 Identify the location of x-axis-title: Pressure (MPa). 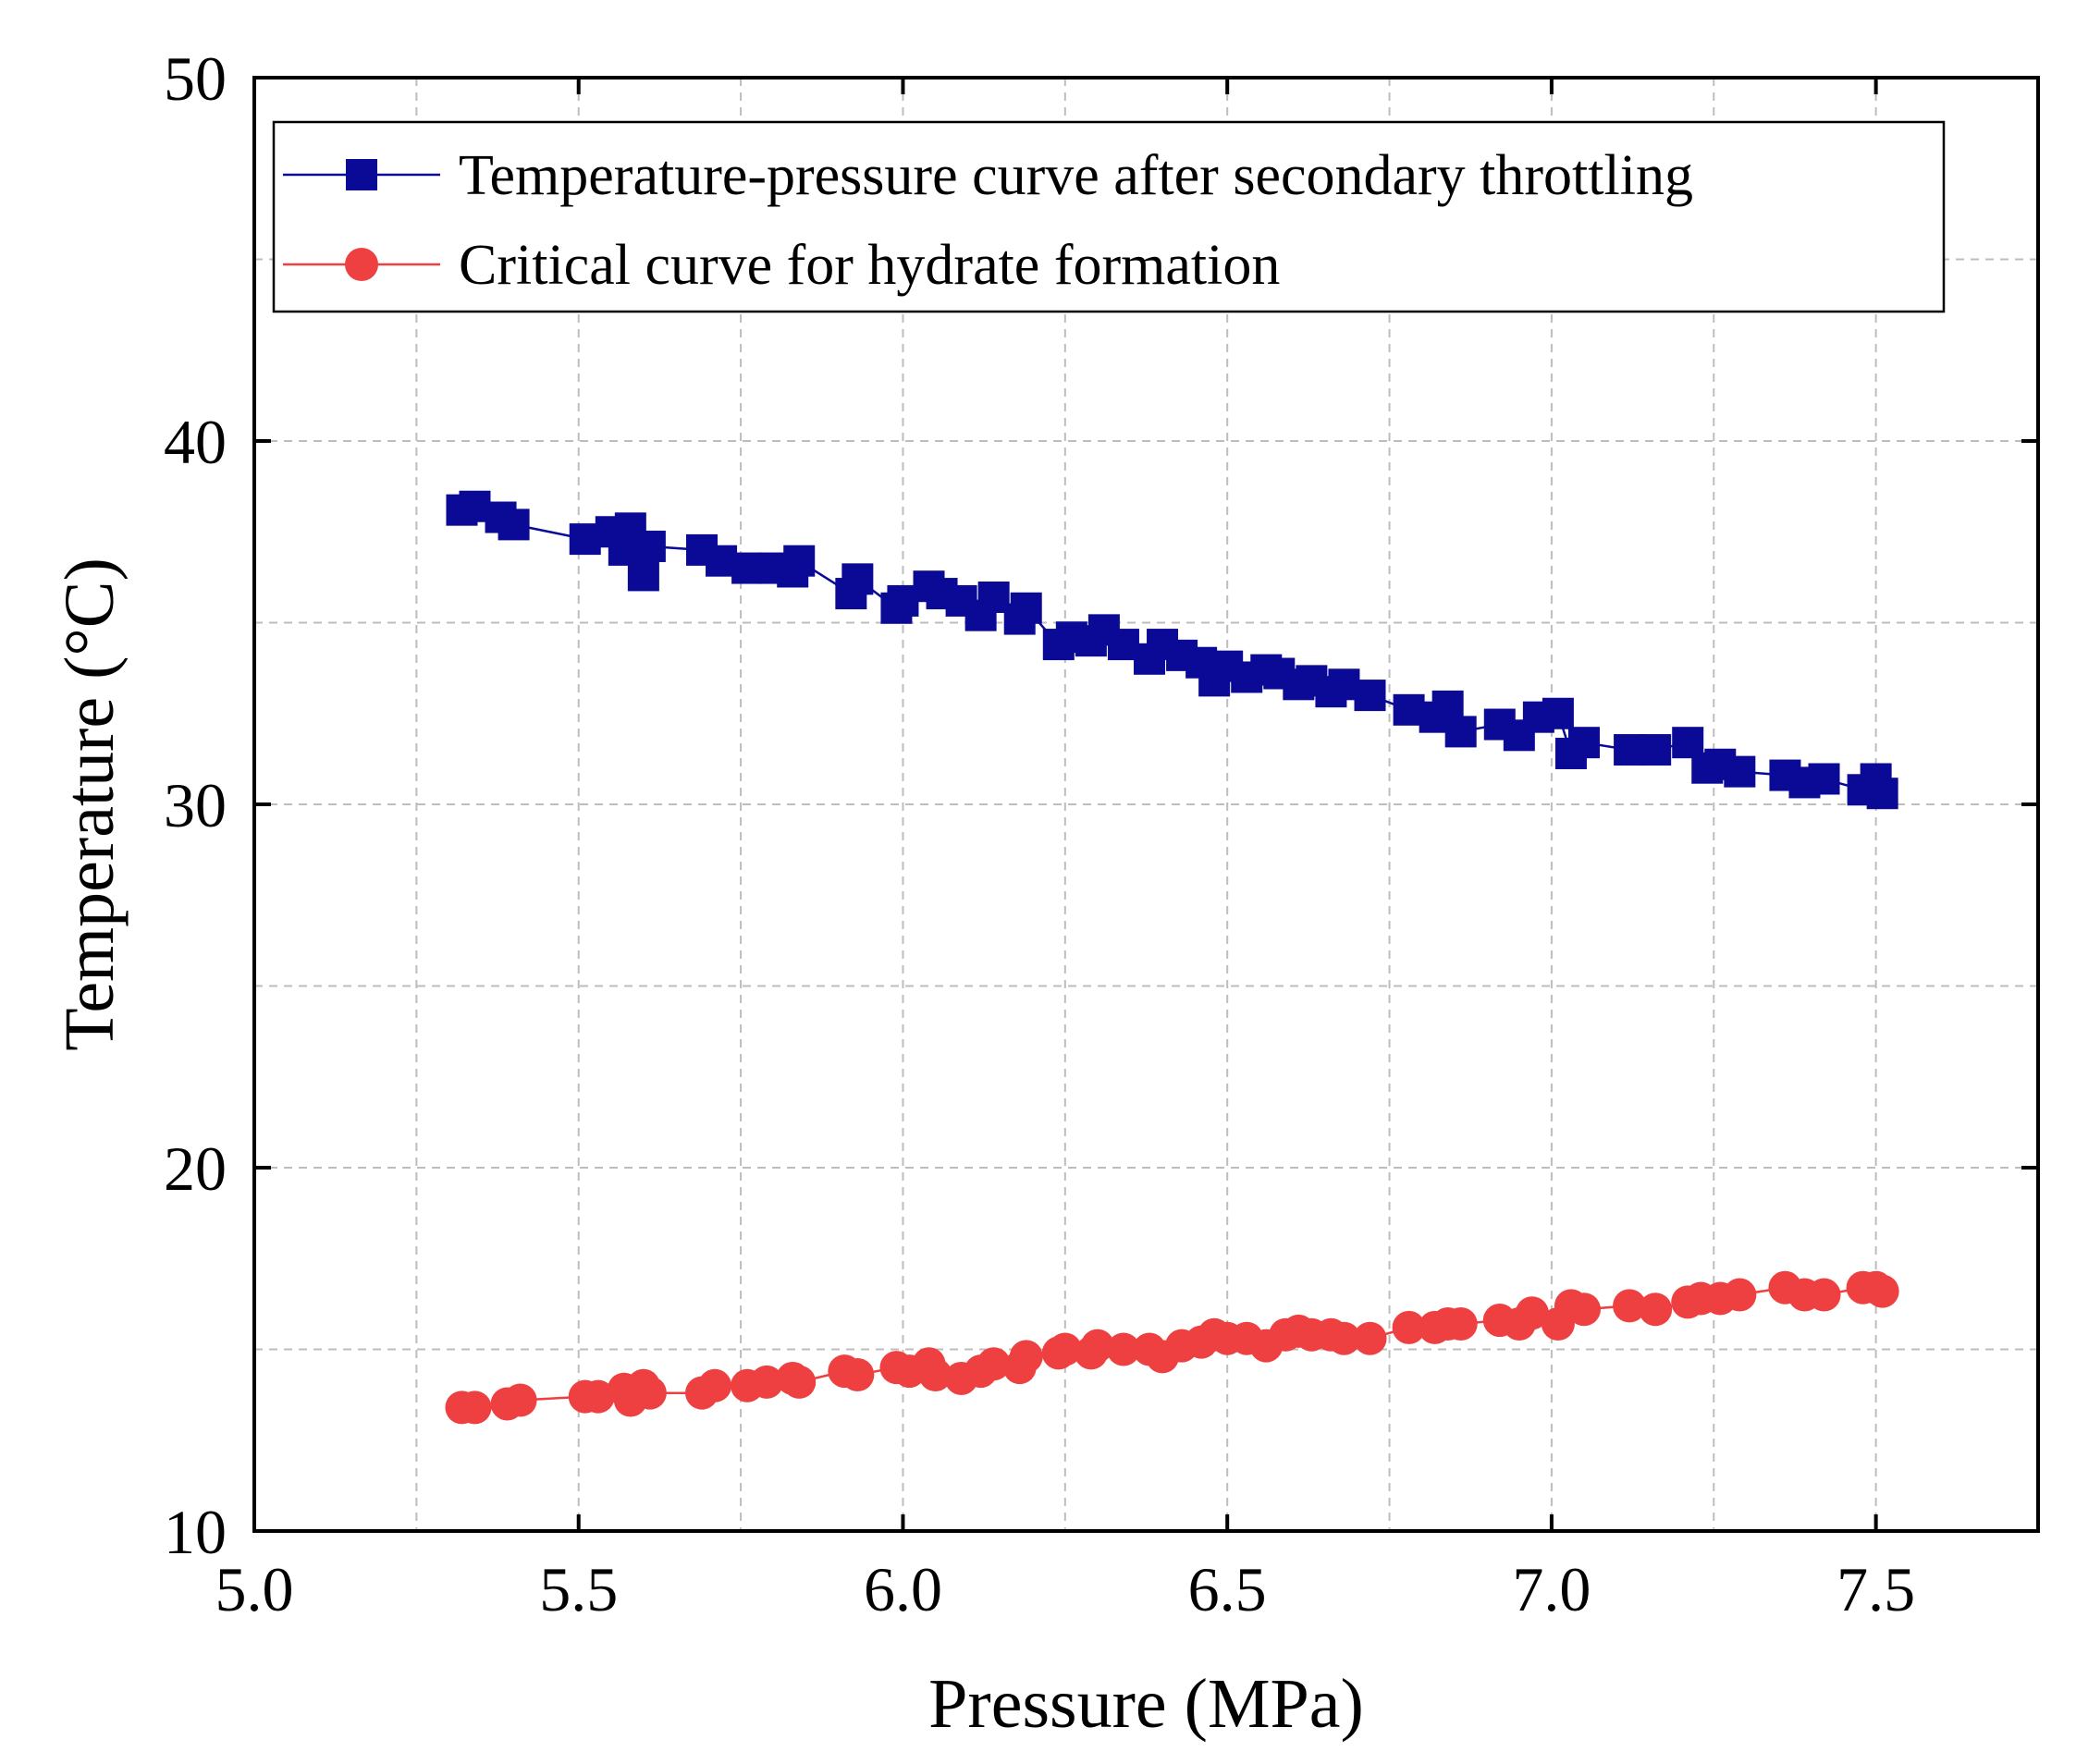
(1146, 1704).